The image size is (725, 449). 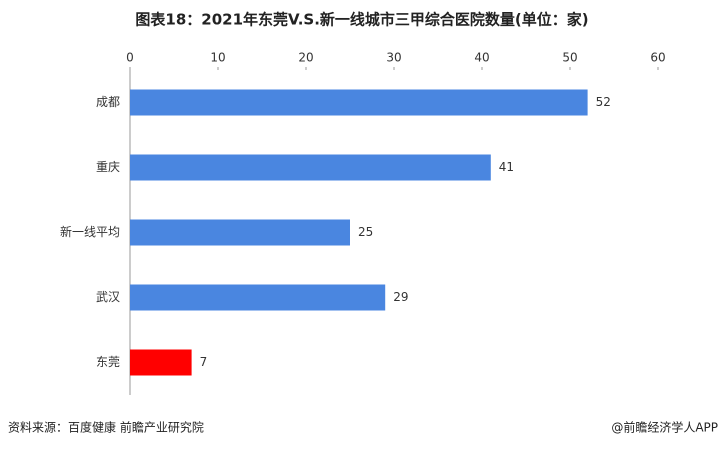 I want to click on y-tick-label: 武汉, so click(x=108, y=297).